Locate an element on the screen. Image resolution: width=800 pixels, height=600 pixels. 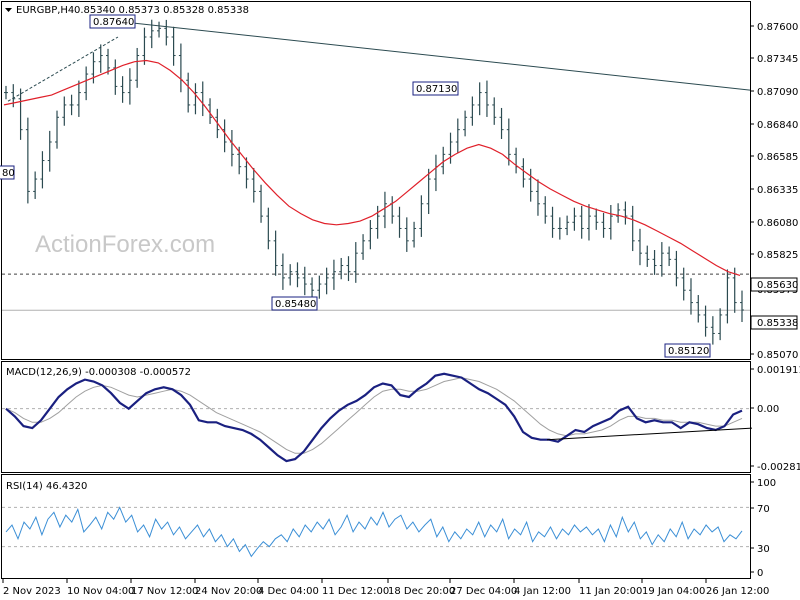
axis-badge-085630-box is located at coordinates (774, 284).